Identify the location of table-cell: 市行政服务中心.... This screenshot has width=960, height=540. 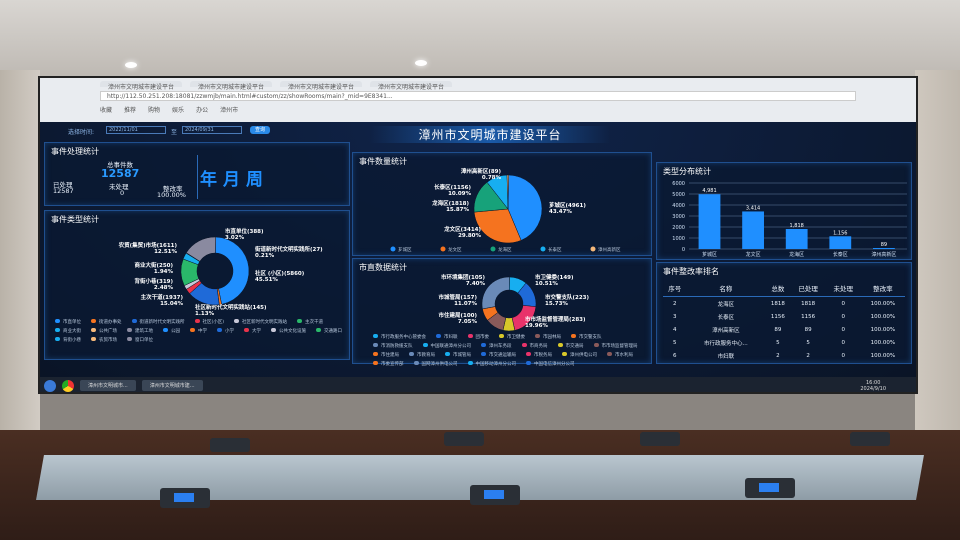
(725, 343).